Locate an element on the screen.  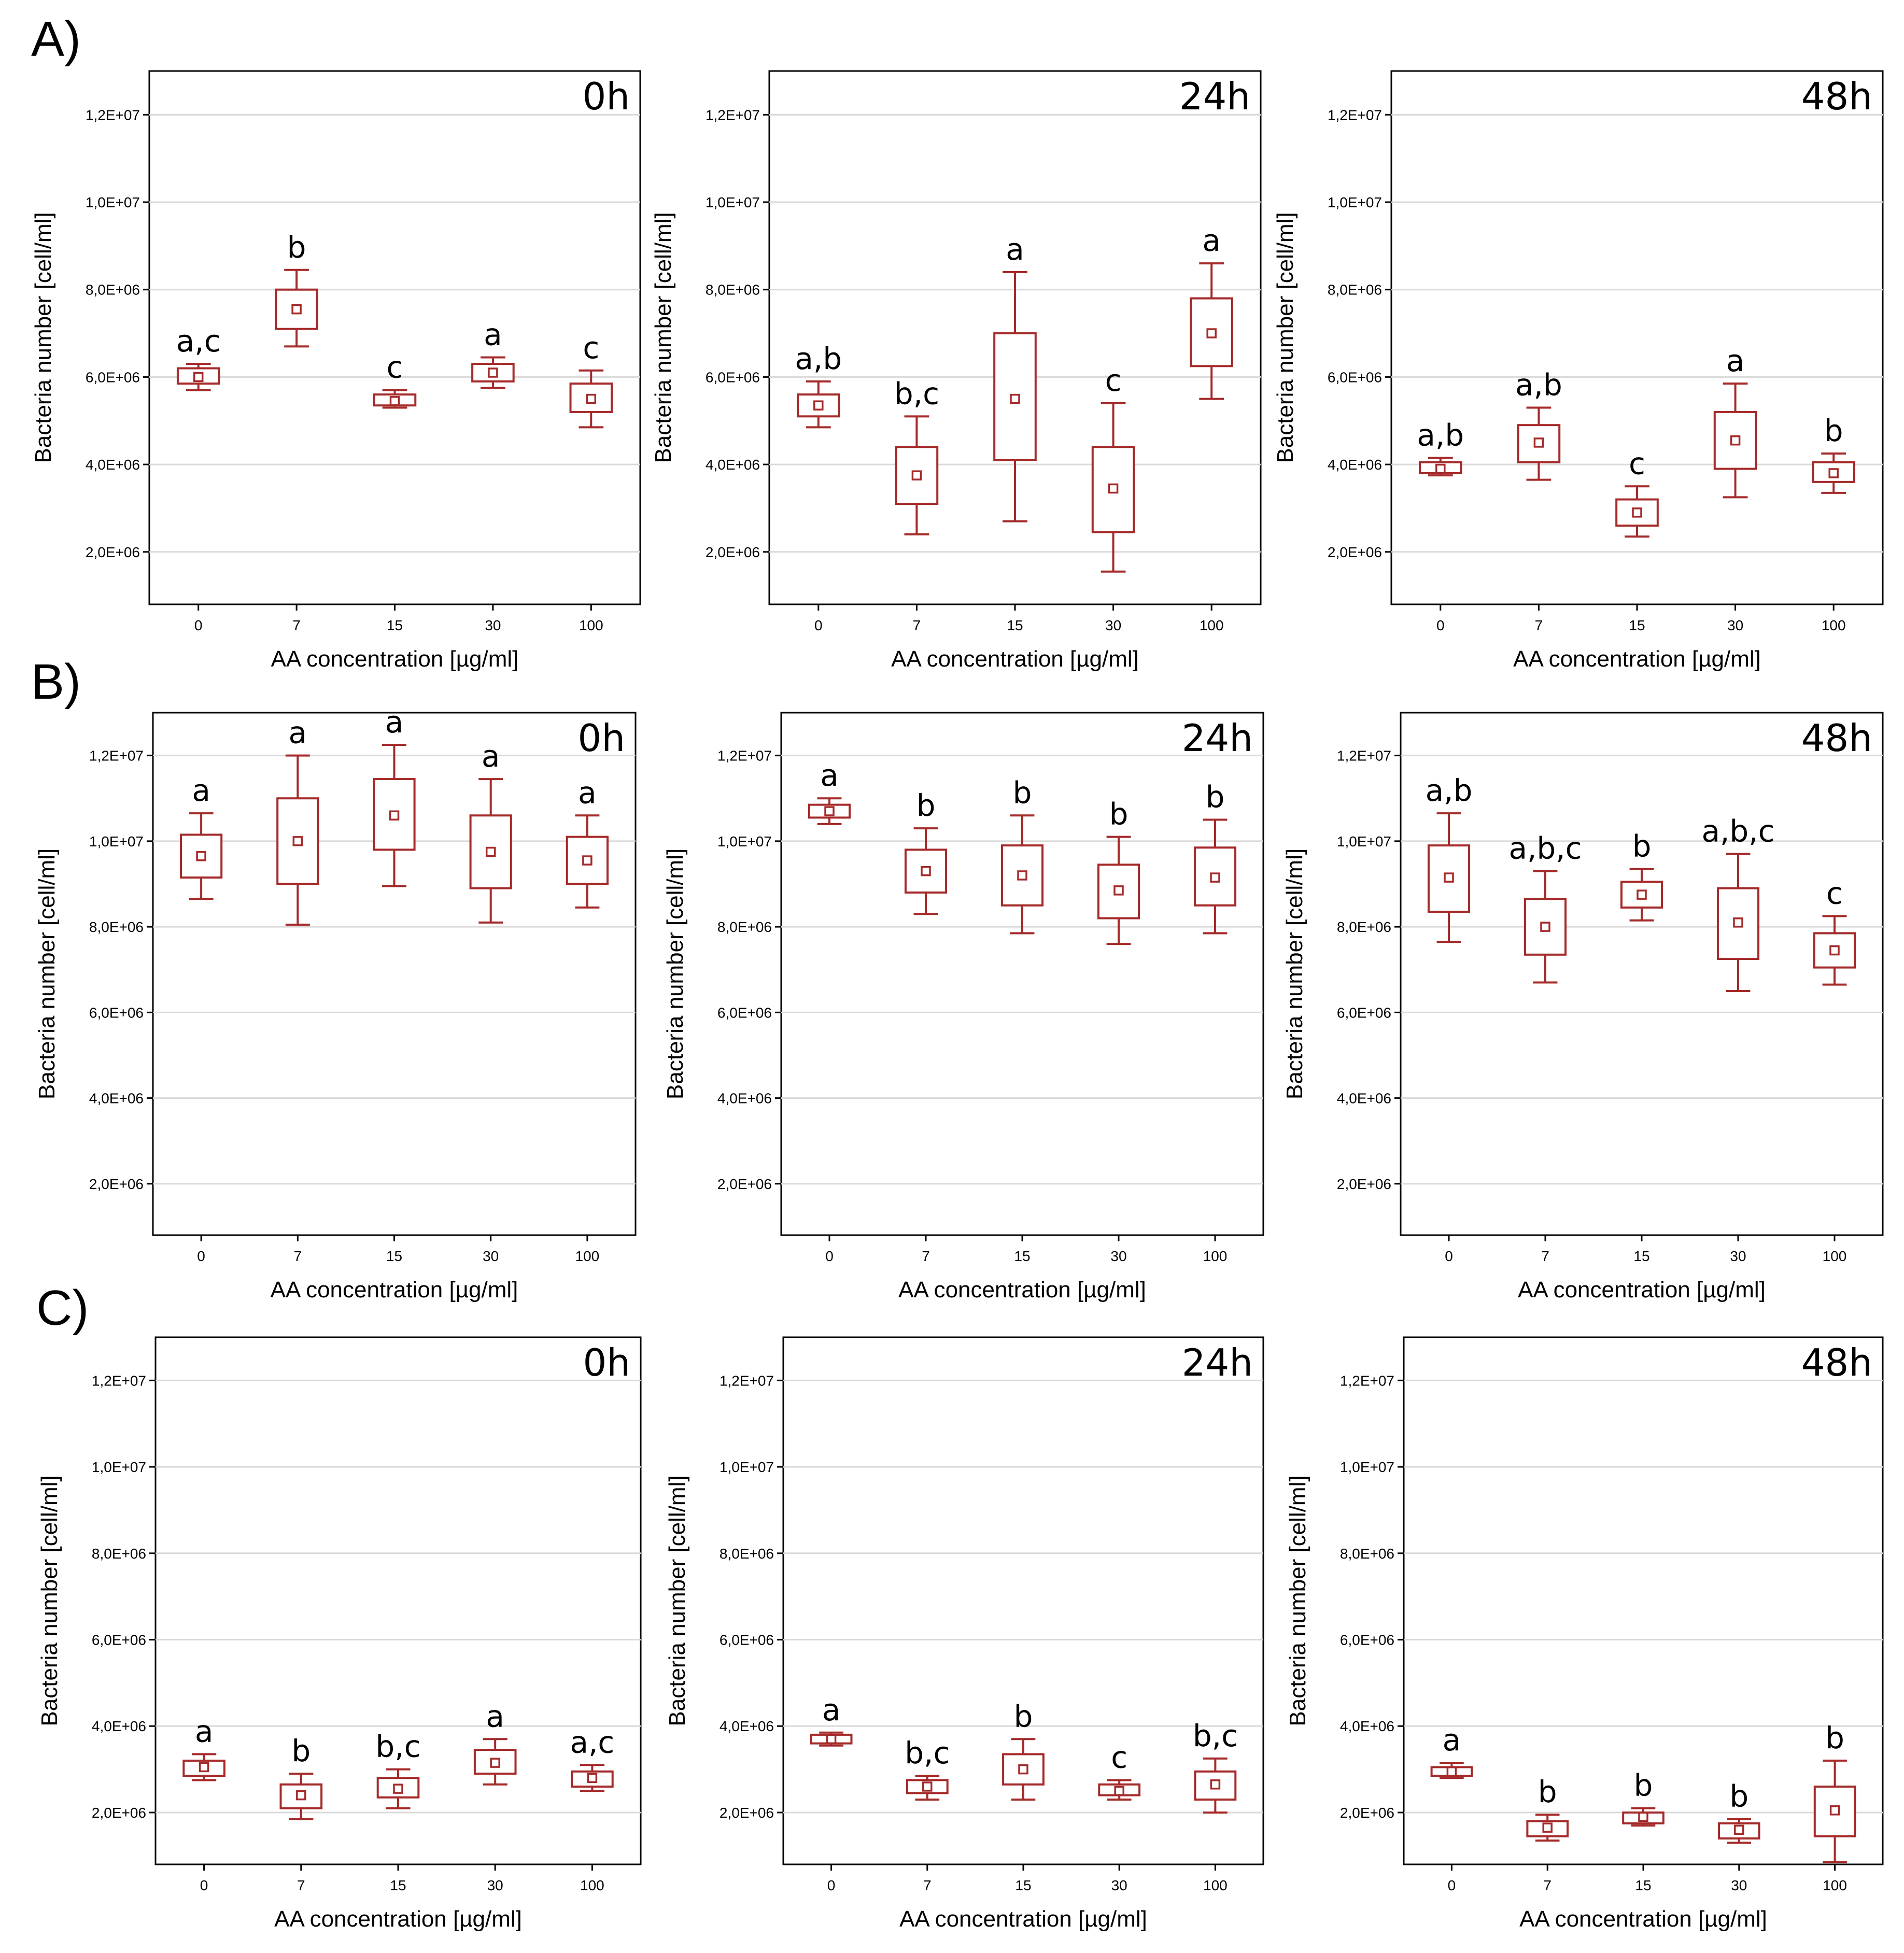
box-7: b,c is located at coordinates (916, 456).